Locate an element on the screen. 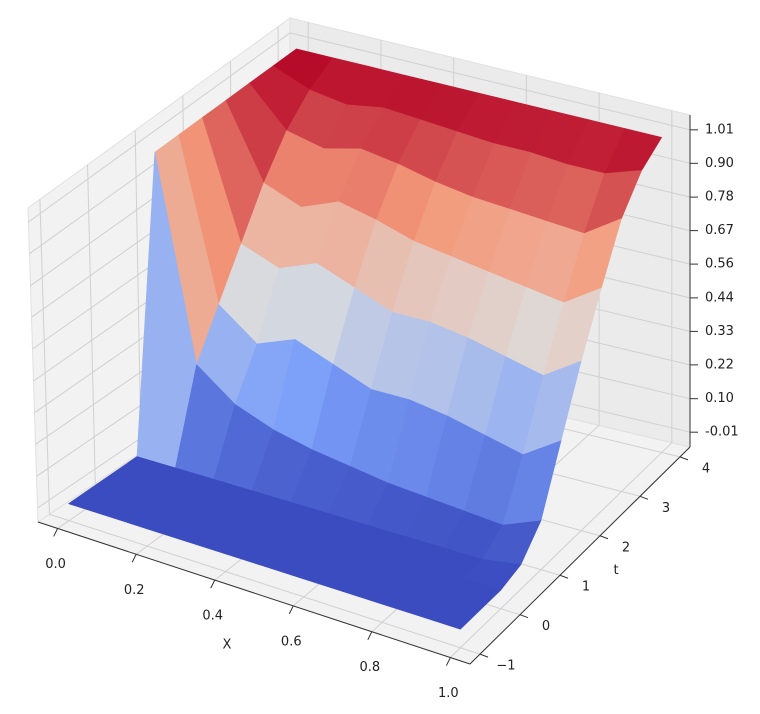 The width and height of the screenshot is (760, 714). x-tick-label: 1.0 is located at coordinates (448, 693).